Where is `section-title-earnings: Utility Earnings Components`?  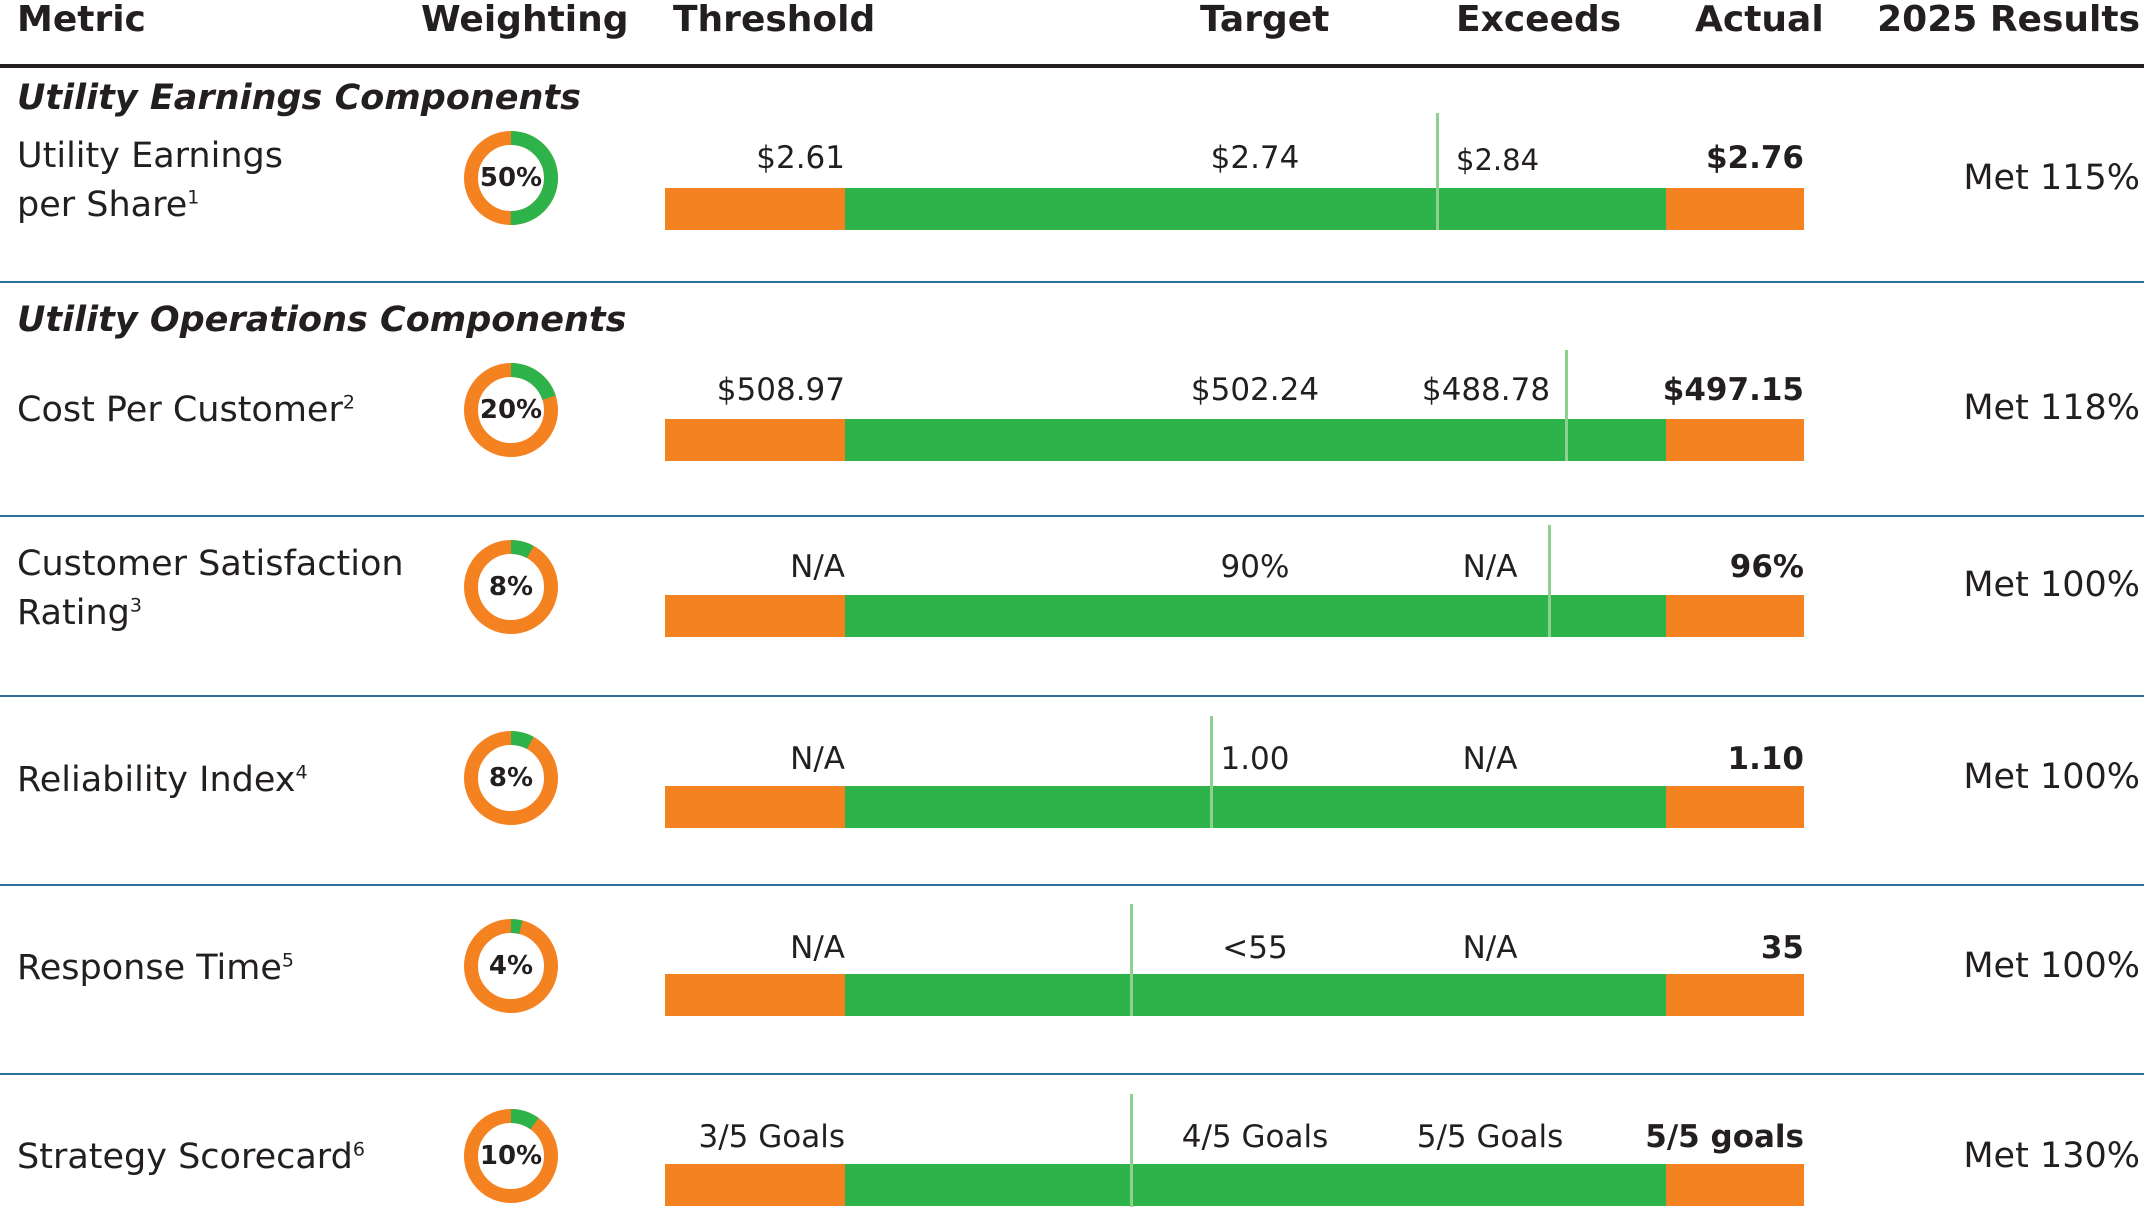
section-title-earnings: Utility Earnings Components is located at coordinates (299, 98).